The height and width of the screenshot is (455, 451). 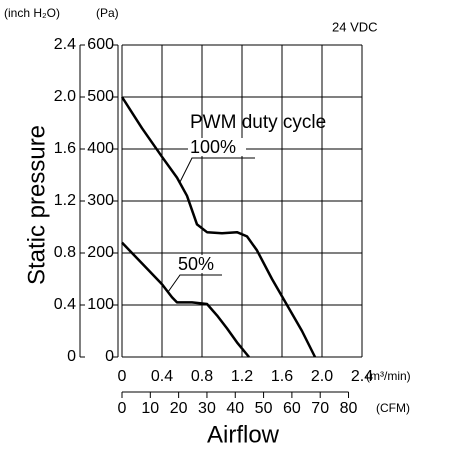 I want to click on series-line, so click(x=185, y=299).